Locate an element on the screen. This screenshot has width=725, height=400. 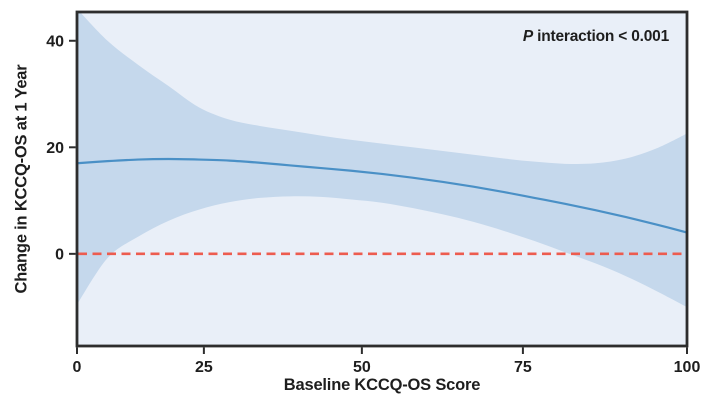
x-tick-label: 0 is located at coordinates (77, 367).